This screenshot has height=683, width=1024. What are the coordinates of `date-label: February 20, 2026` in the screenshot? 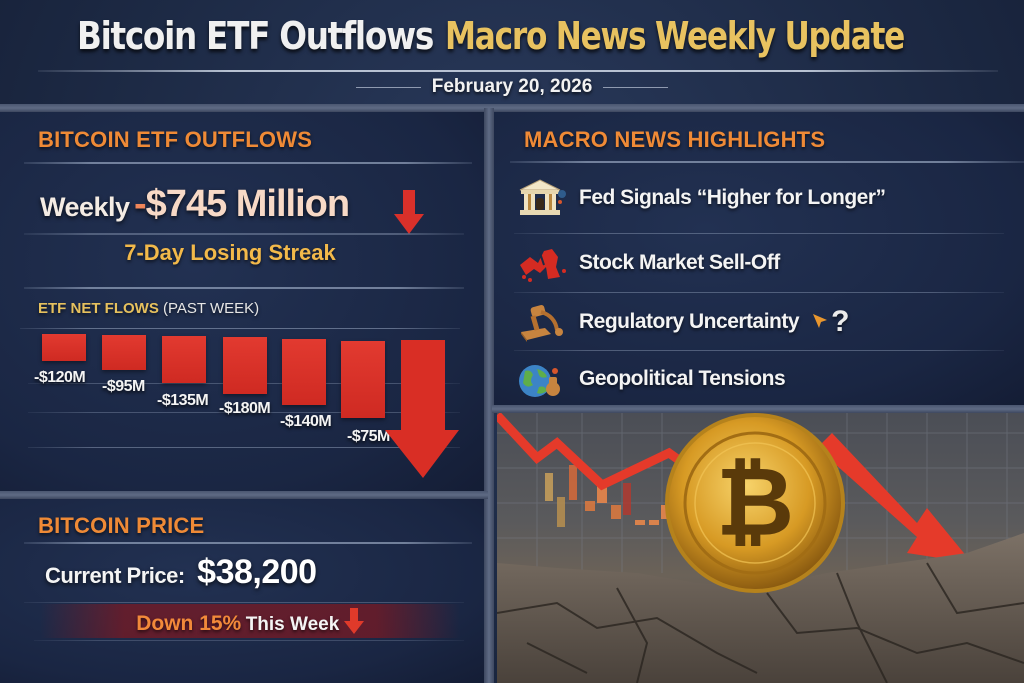 It's located at (512, 86).